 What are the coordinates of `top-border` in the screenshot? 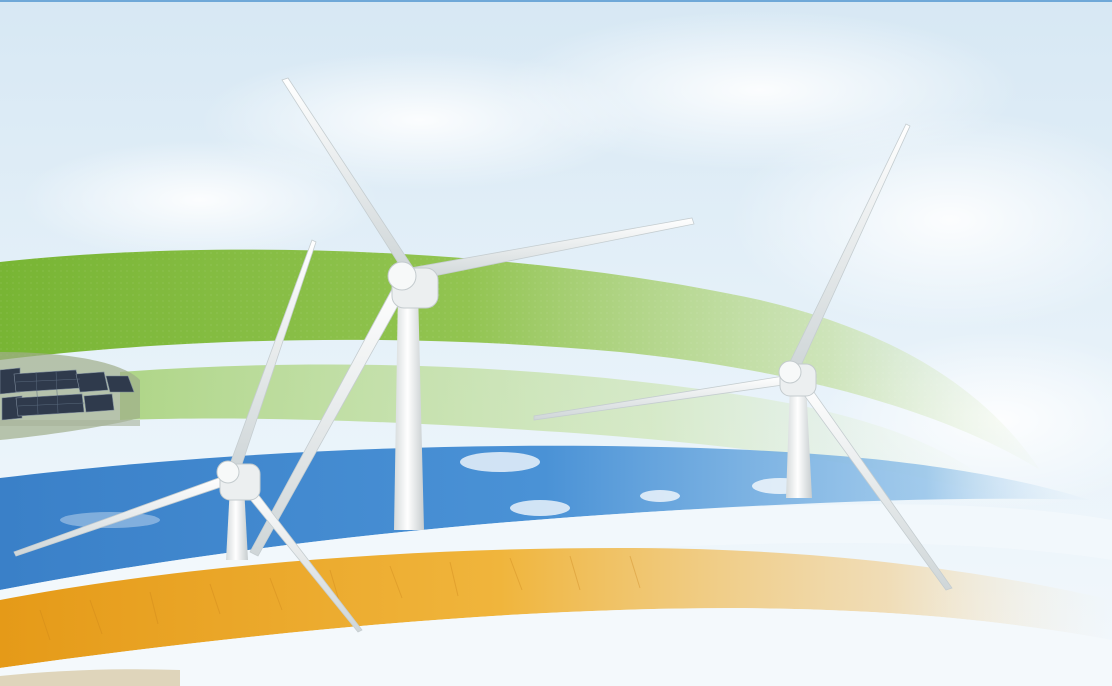 It's located at (556, 1).